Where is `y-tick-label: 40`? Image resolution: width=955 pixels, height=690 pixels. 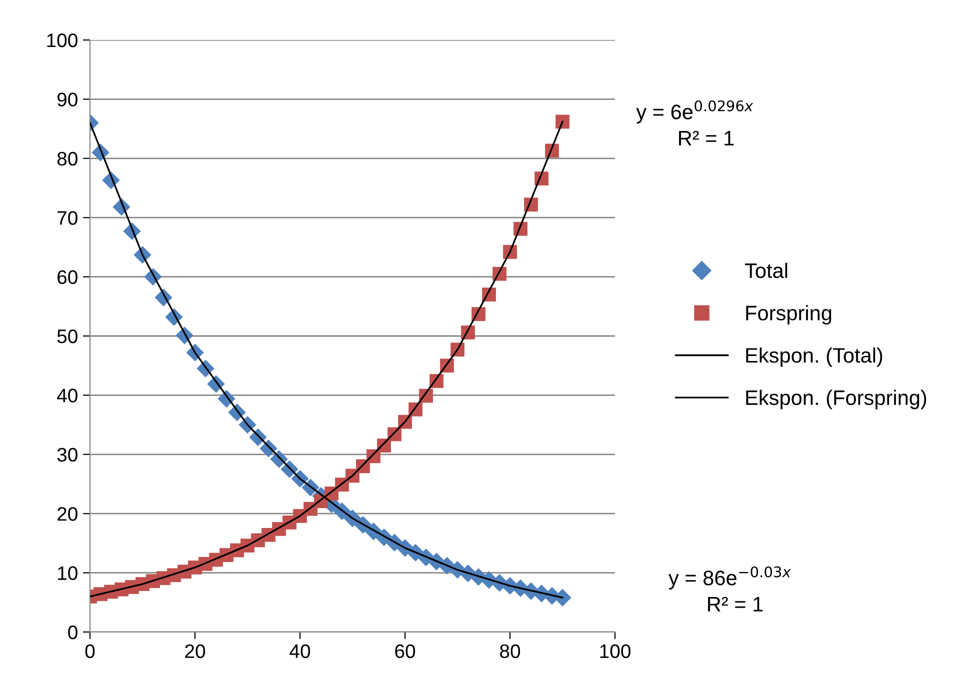
y-tick-label: 40 is located at coordinates (67, 395).